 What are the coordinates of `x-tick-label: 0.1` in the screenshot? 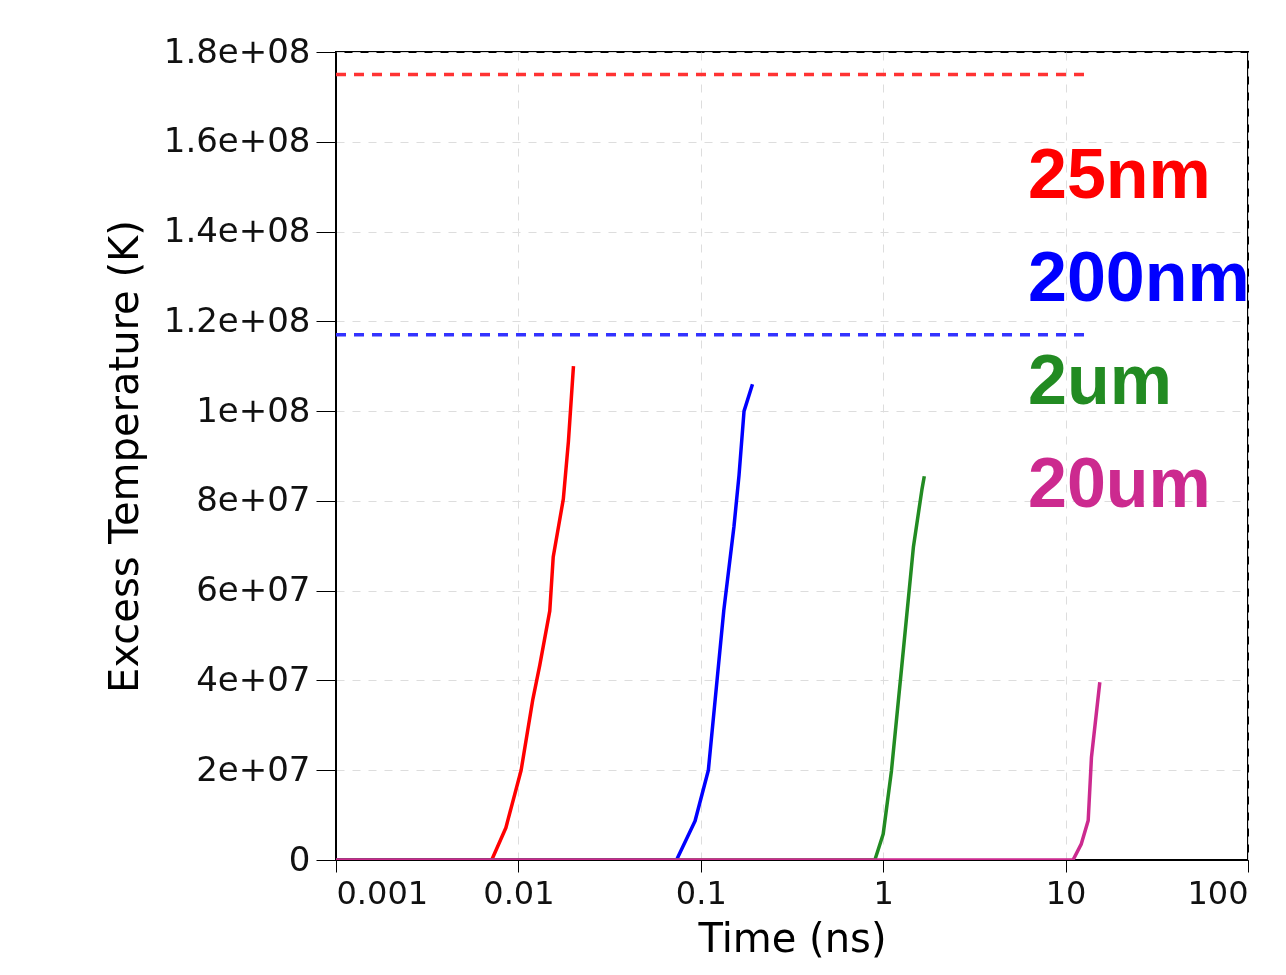 It's located at (701, 892).